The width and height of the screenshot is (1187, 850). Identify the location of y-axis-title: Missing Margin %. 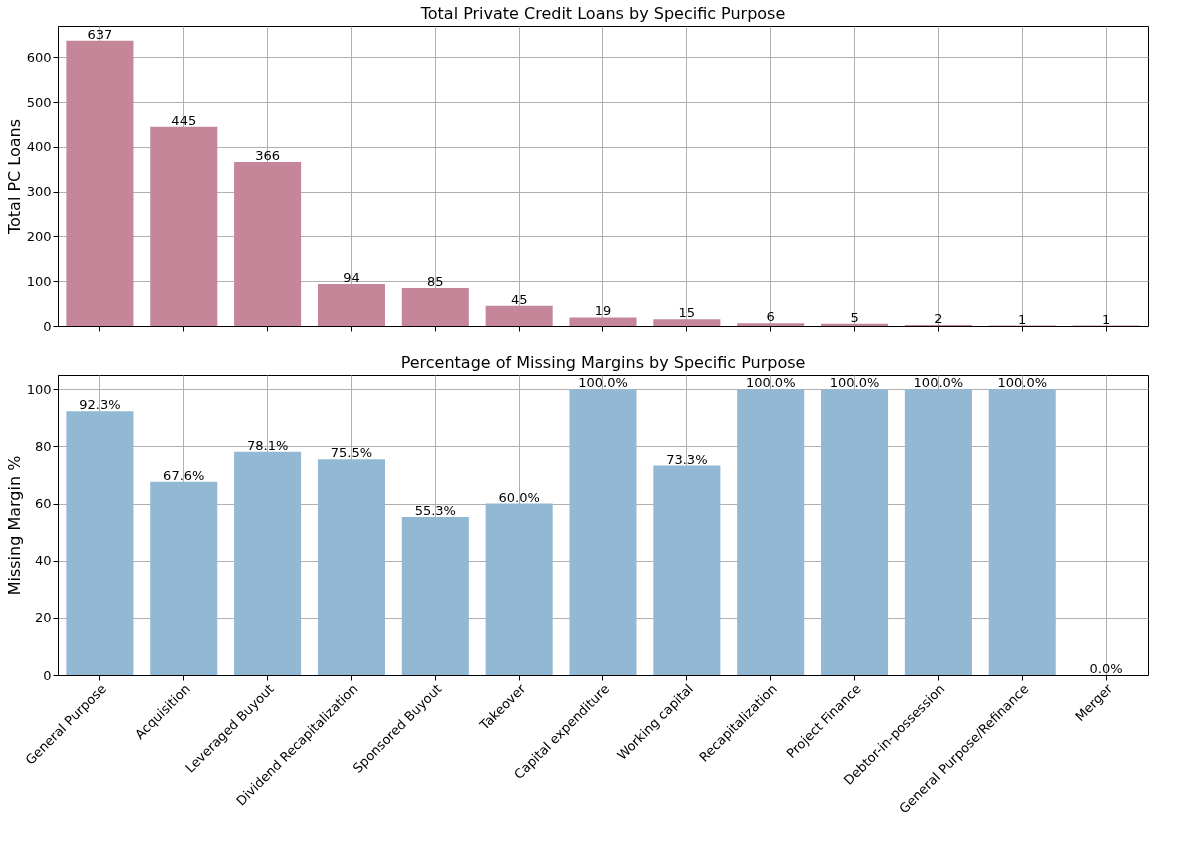
(14, 525).